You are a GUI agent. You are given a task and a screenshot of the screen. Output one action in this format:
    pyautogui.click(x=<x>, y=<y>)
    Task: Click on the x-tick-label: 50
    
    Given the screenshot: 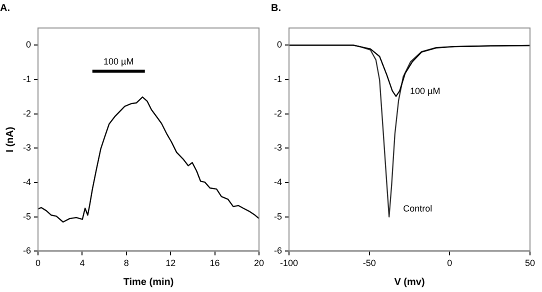 What is the action you would take?
    pyautogui.click(x=530, y=263)
    